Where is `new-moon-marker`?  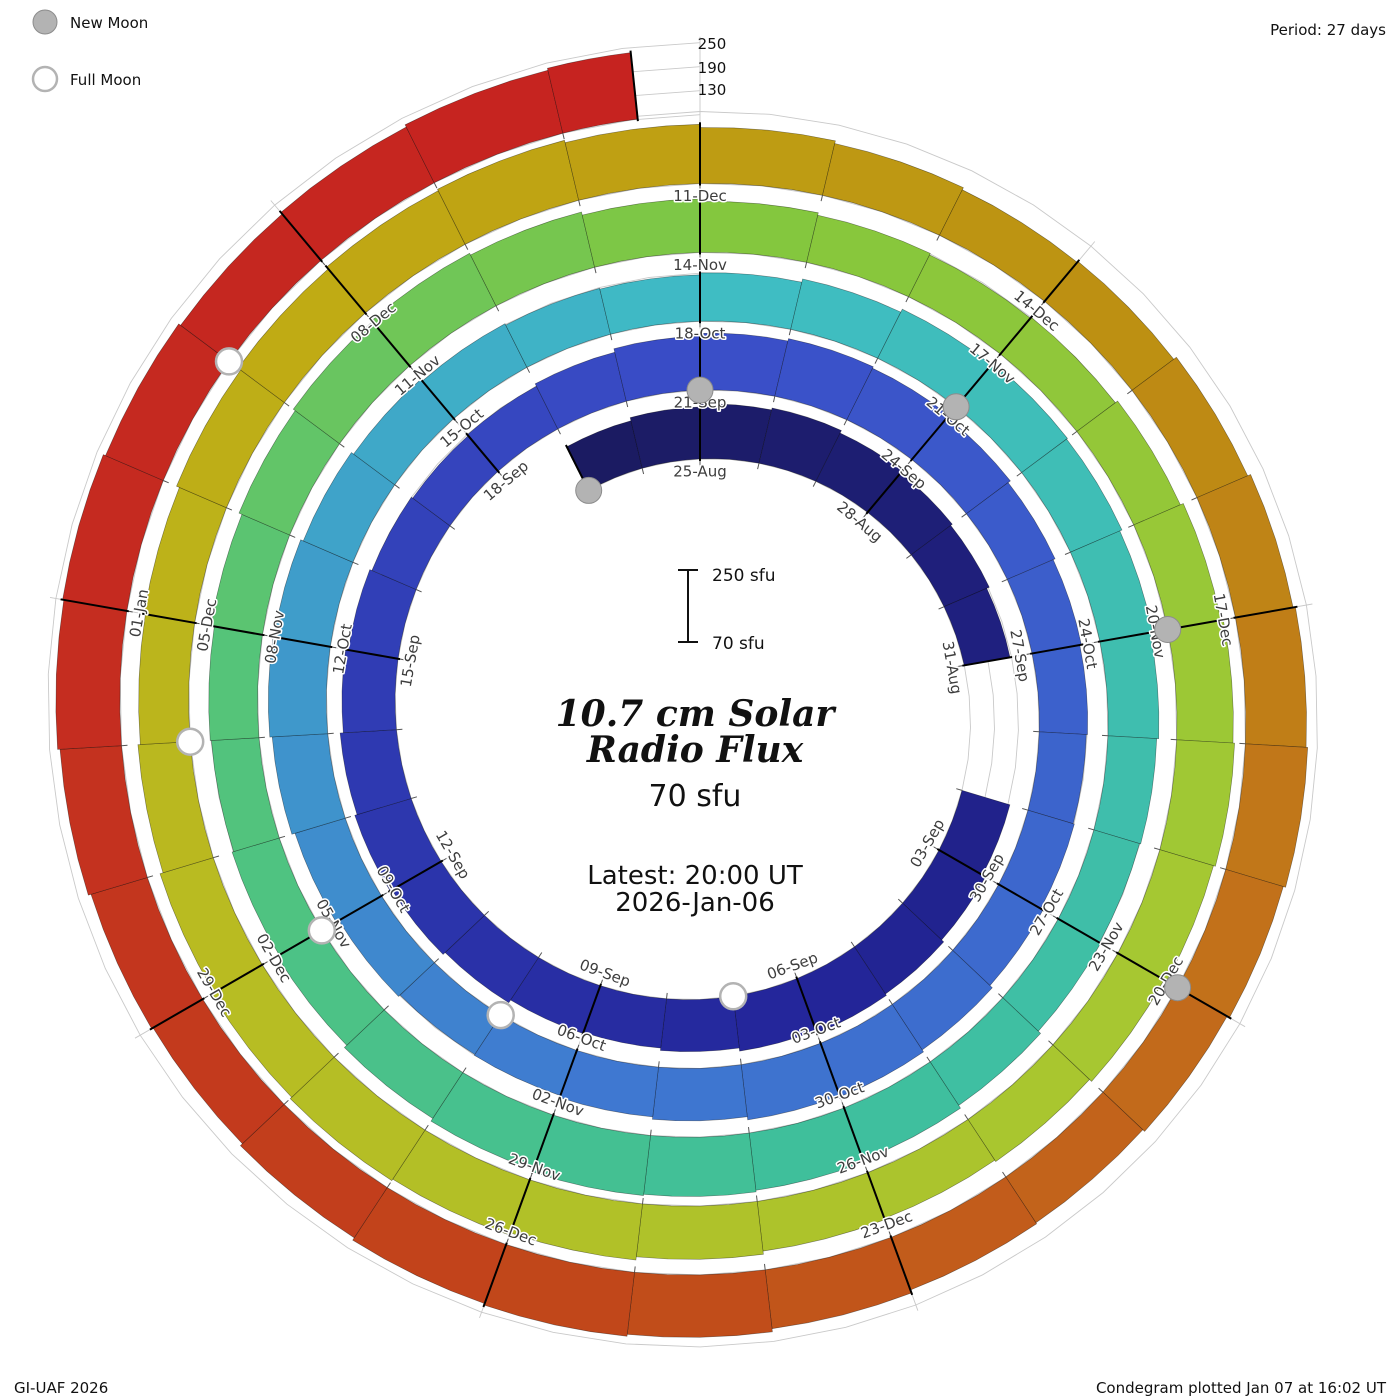 new-moon-marker is located at coordinates (956, 407).